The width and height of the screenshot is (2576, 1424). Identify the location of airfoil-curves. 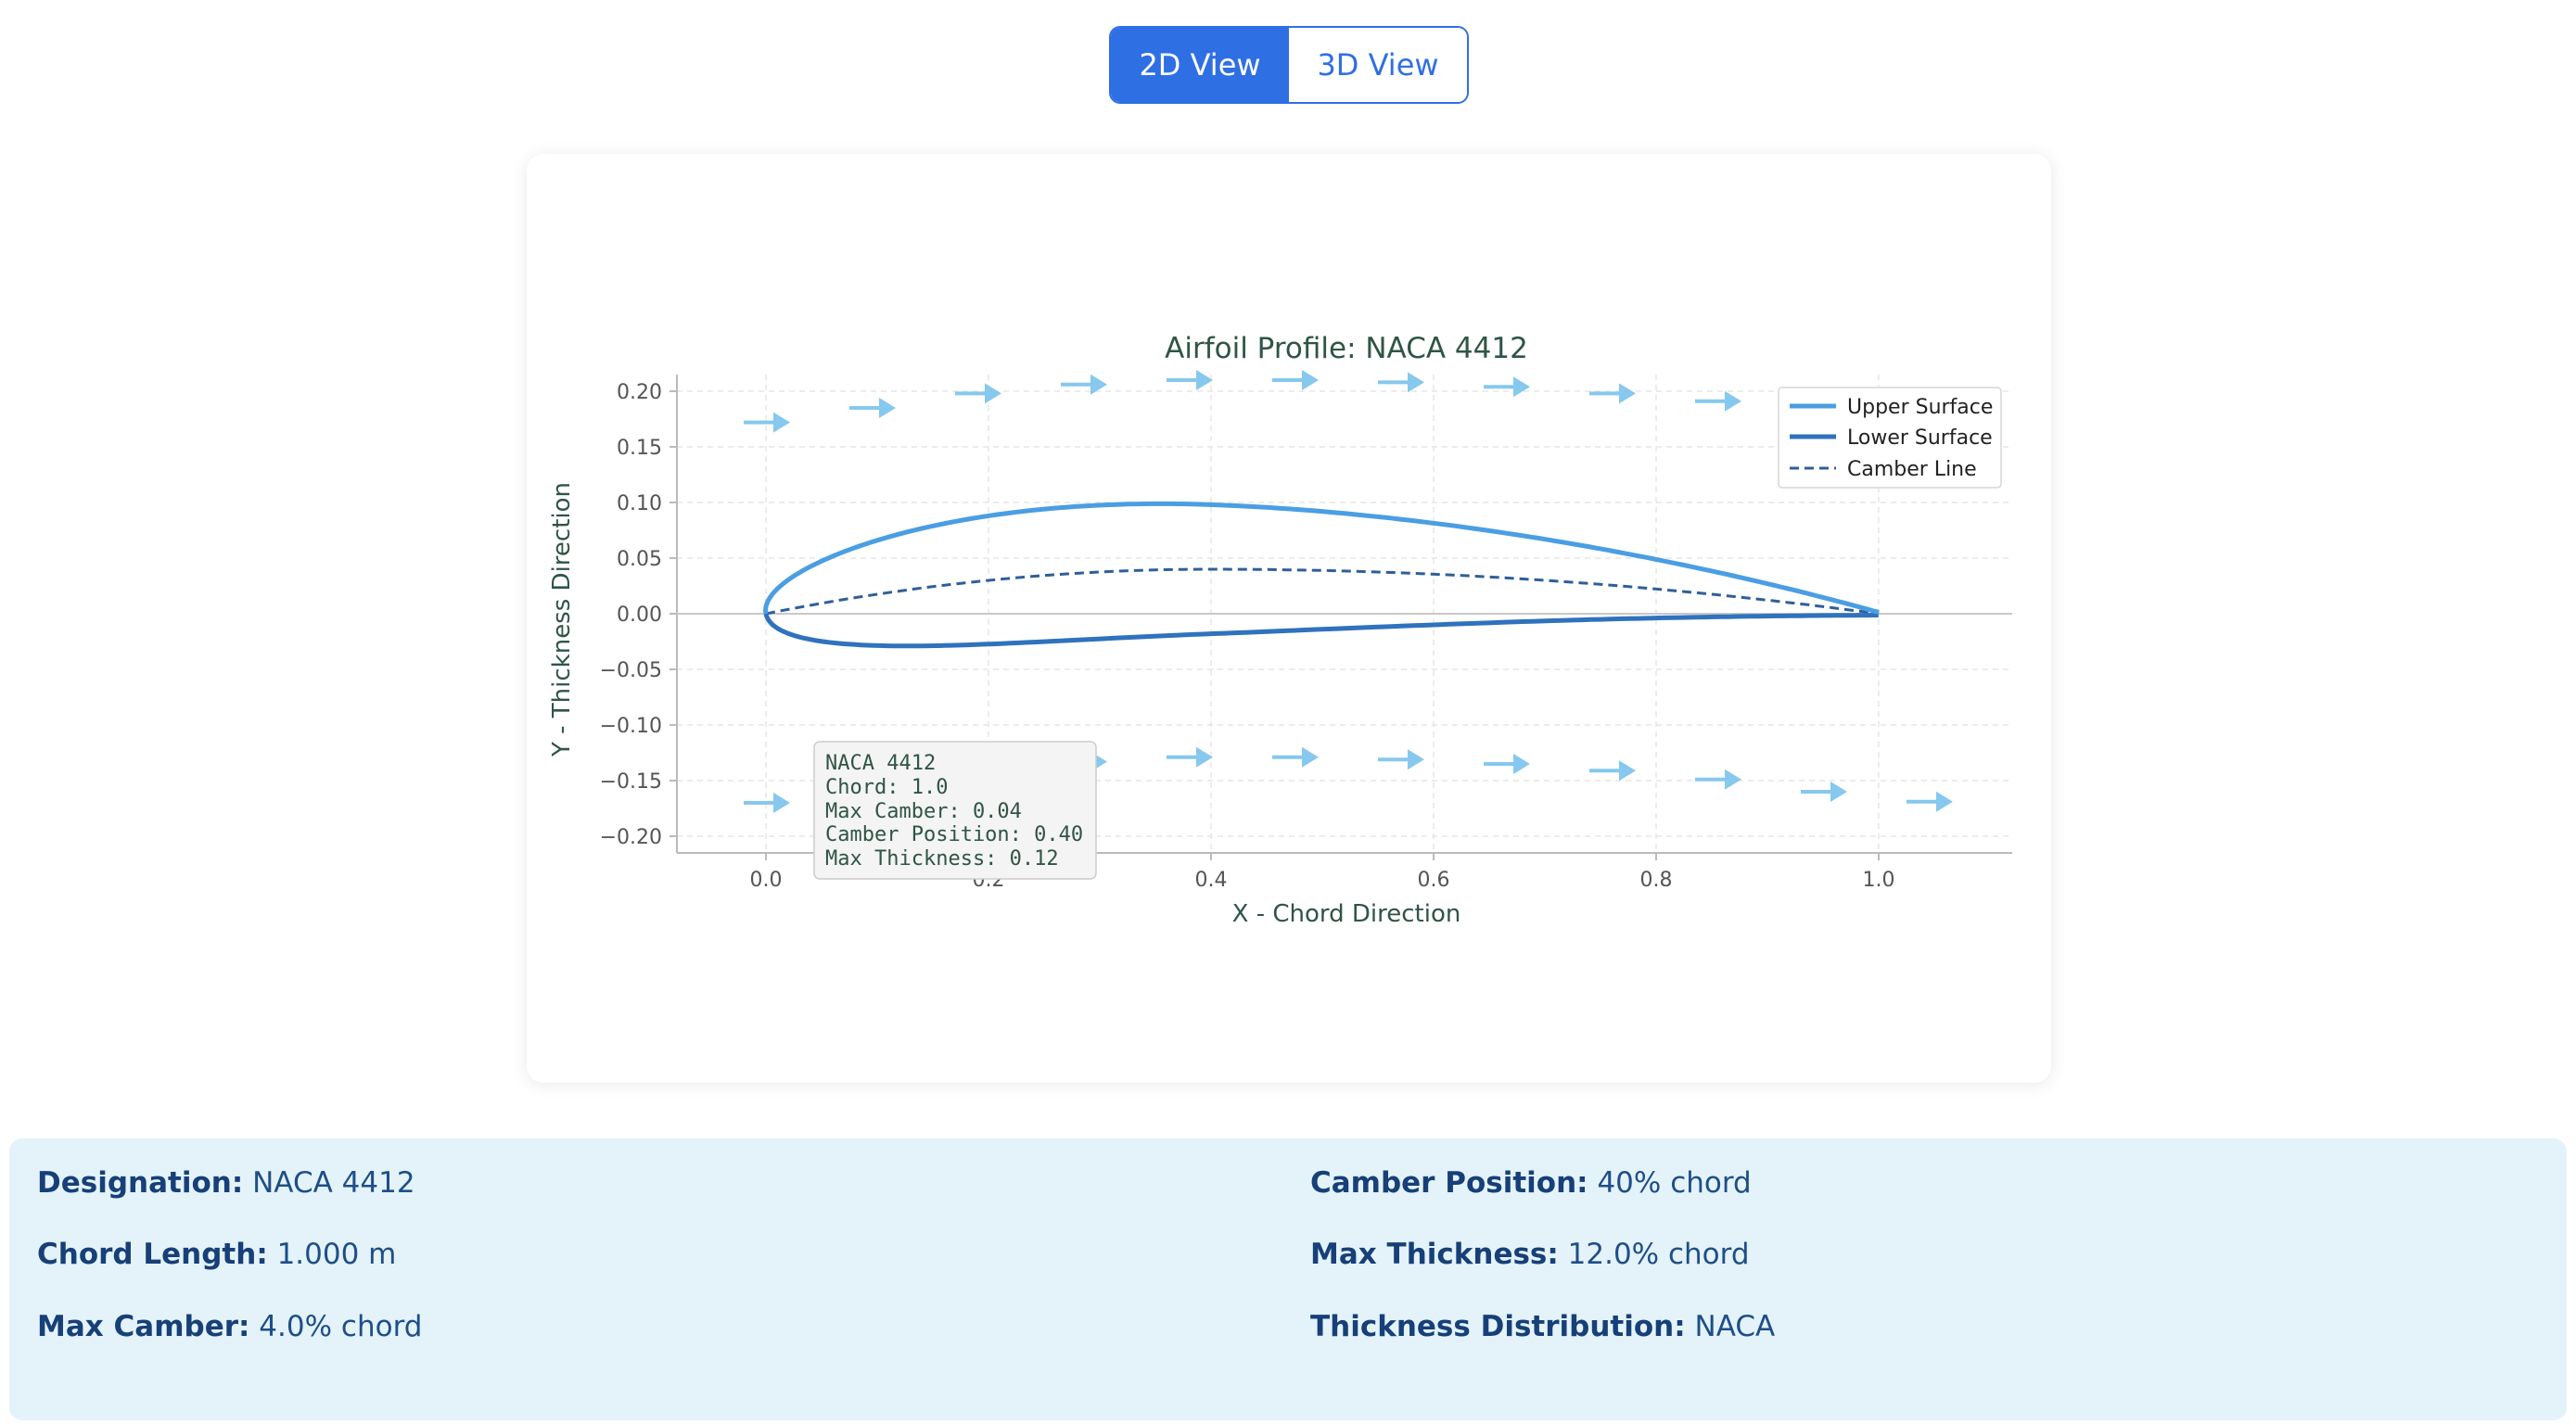
(1322, 575).